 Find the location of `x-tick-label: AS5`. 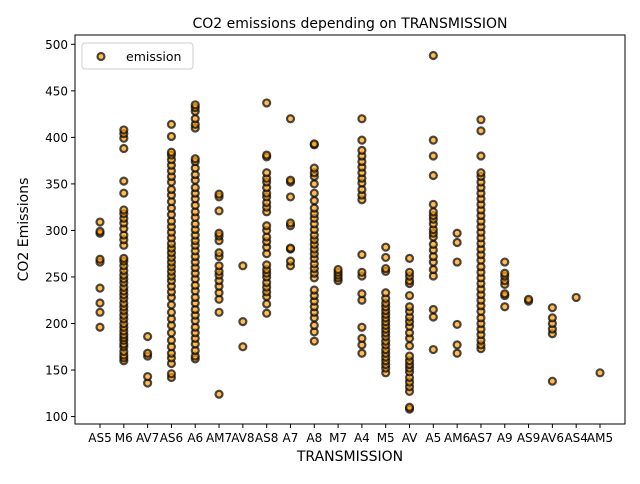

x-tick-label: AS5 is located at coordinates (99, 438).